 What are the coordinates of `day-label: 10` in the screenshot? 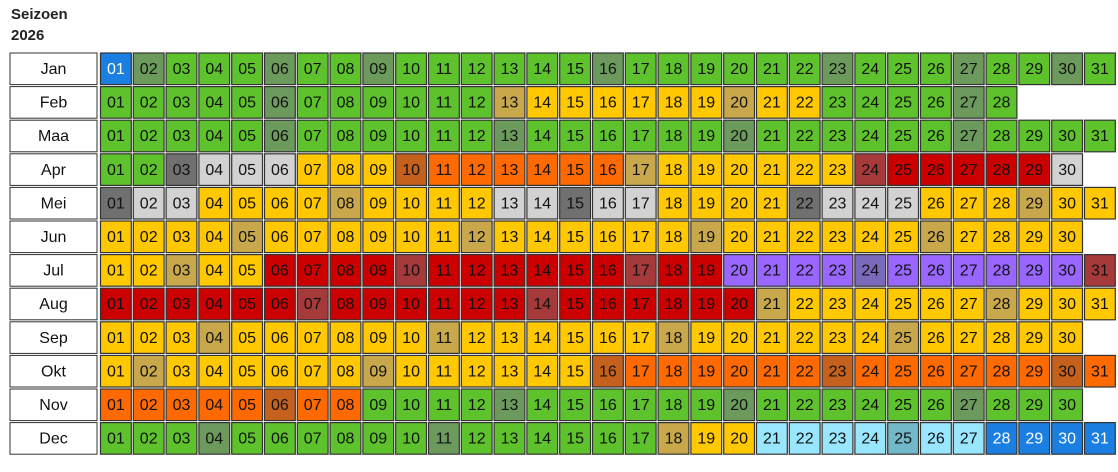 It's located at (411, 203).